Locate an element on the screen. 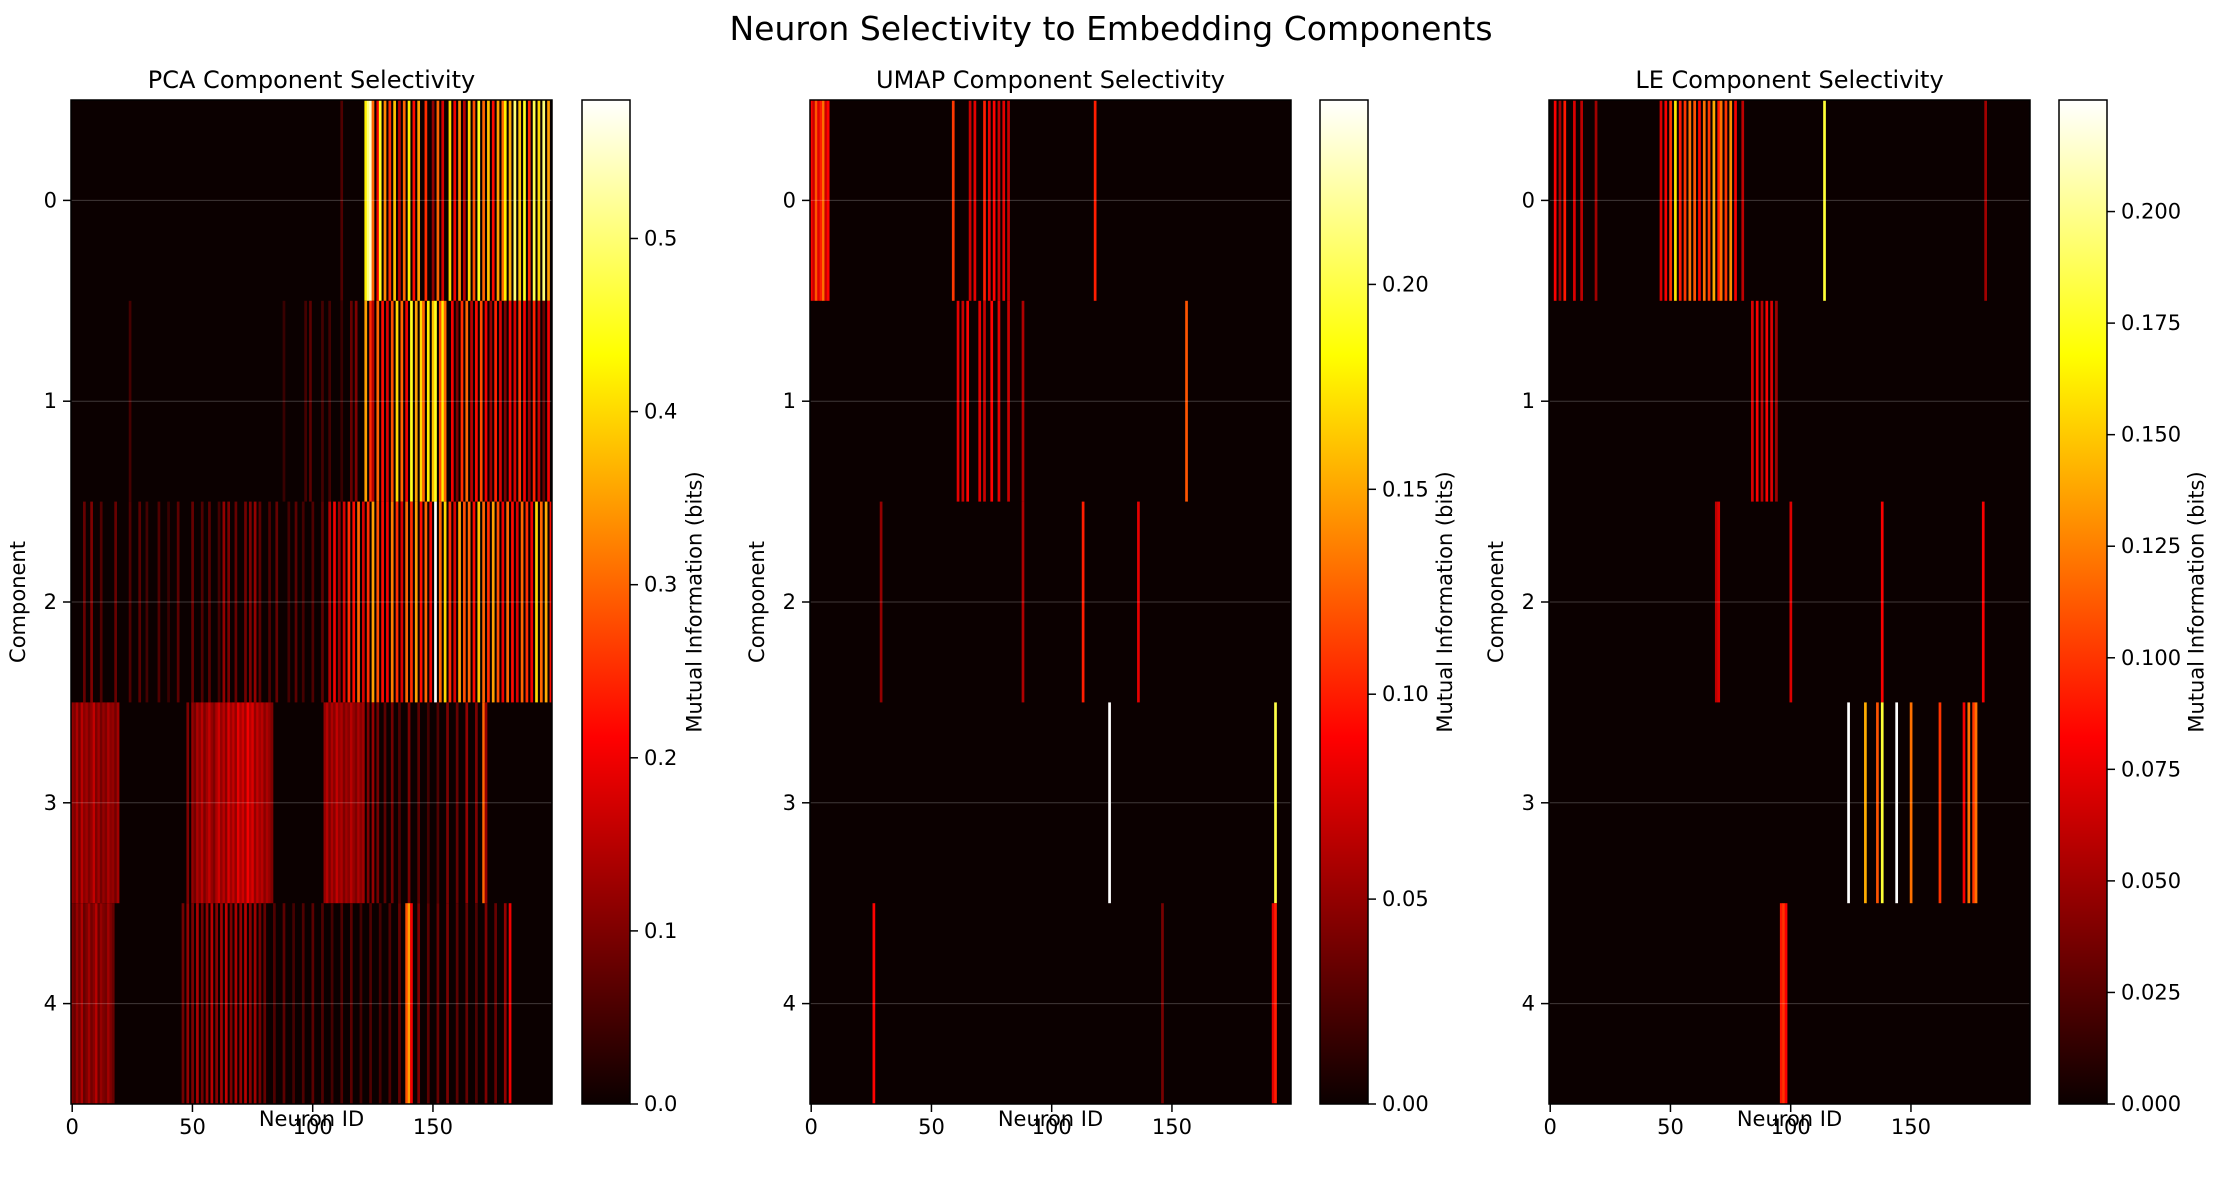 The height and width of the screenshot is (1181, 2223). colorbar-tick-label: 0.150 is located at coordinates (2151, 435).